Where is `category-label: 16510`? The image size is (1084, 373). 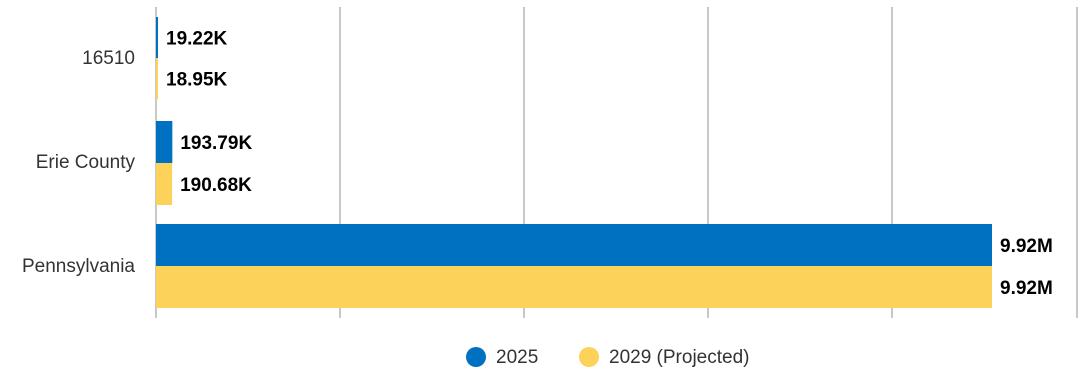
category-label: 16510 is located at coordinates (108, 58).